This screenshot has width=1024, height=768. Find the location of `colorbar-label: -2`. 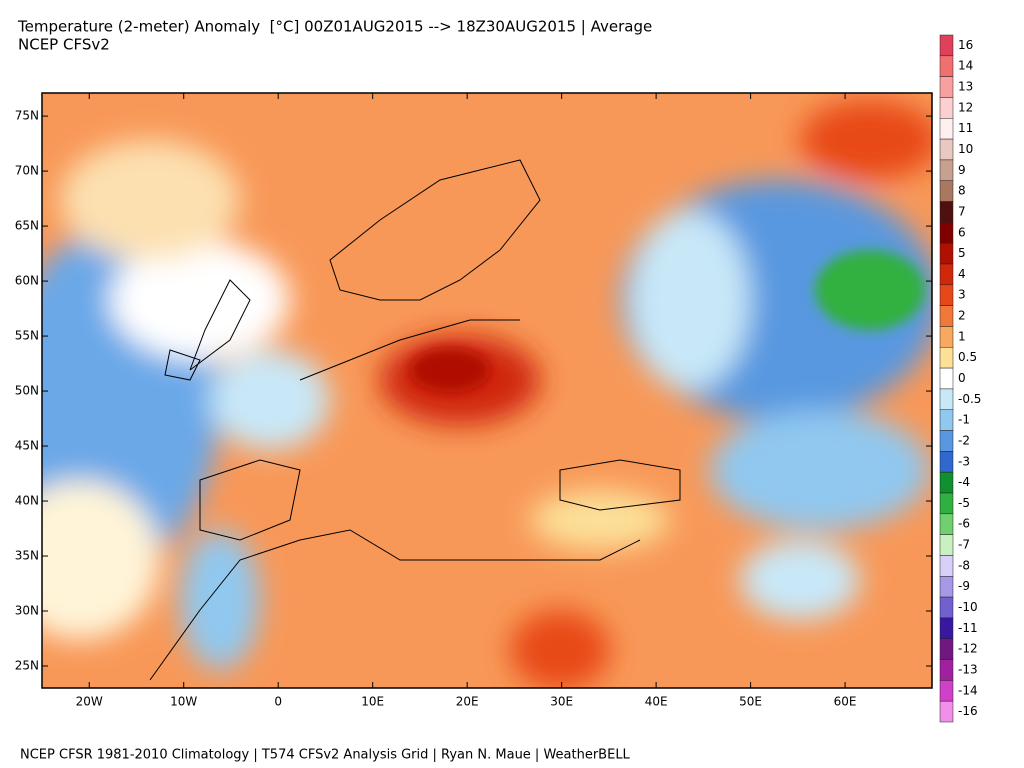

colorbar-label: -2 is located at coordinates (964, 440).